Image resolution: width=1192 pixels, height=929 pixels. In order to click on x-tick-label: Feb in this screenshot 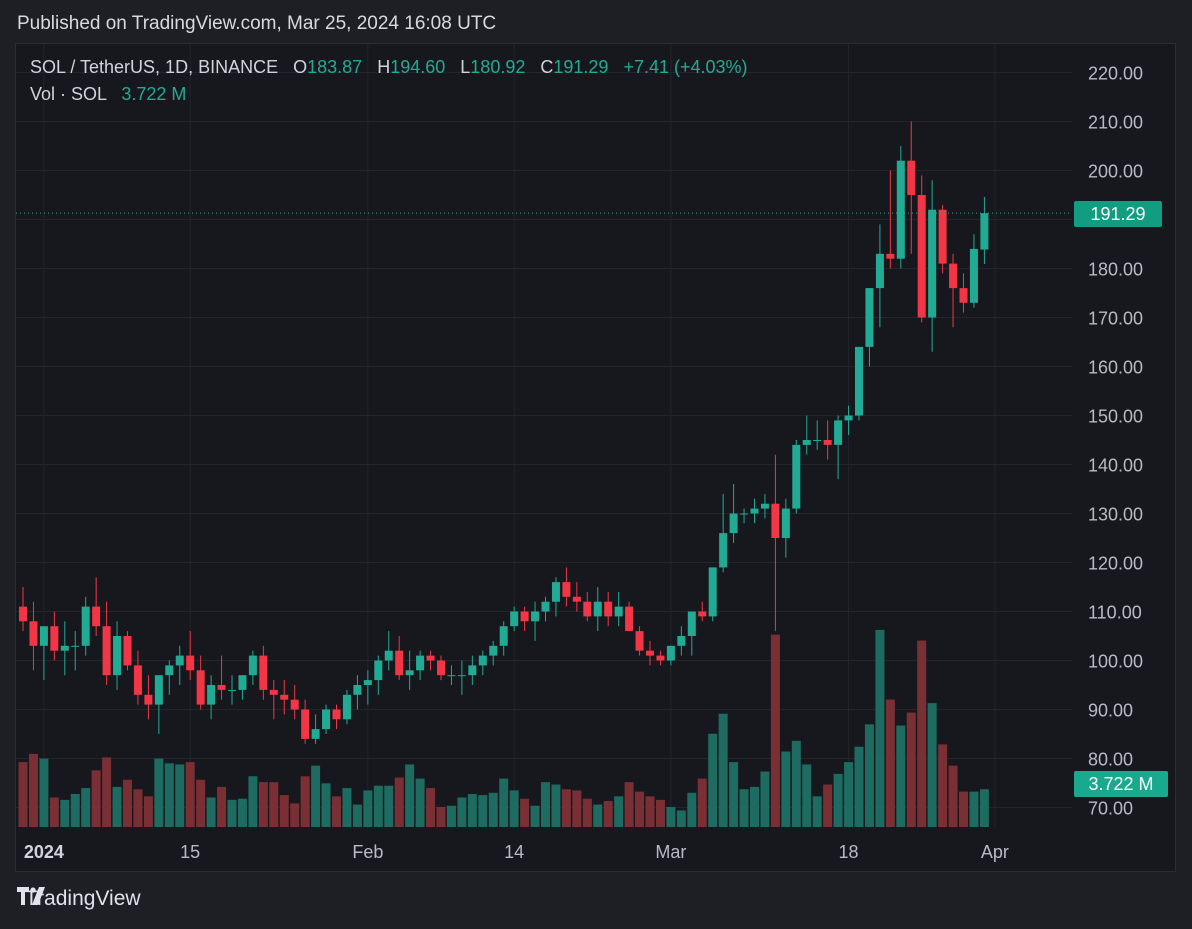, I will do `click(367, 852)`.